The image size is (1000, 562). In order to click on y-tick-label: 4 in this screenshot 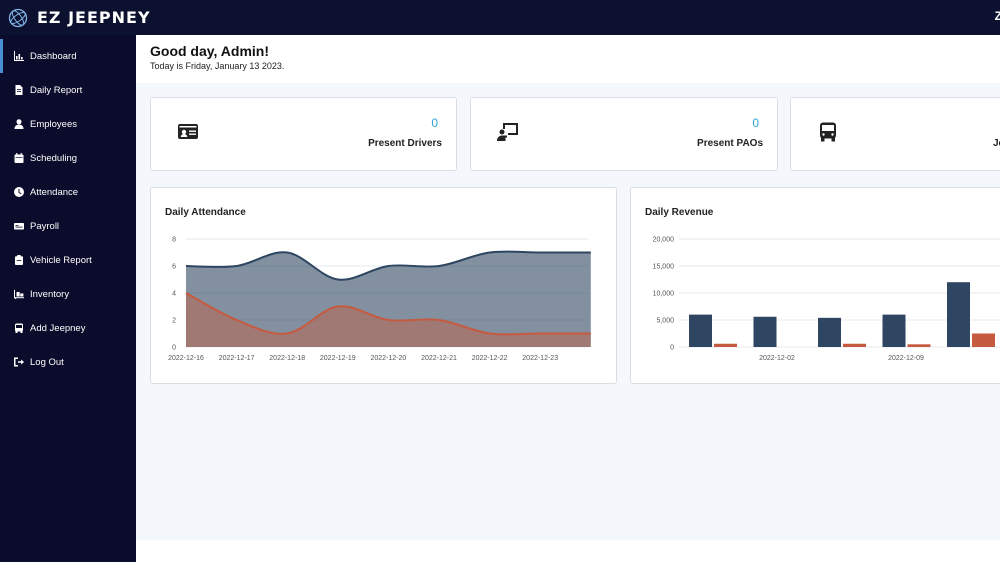, I will do `click(174, 294)`.